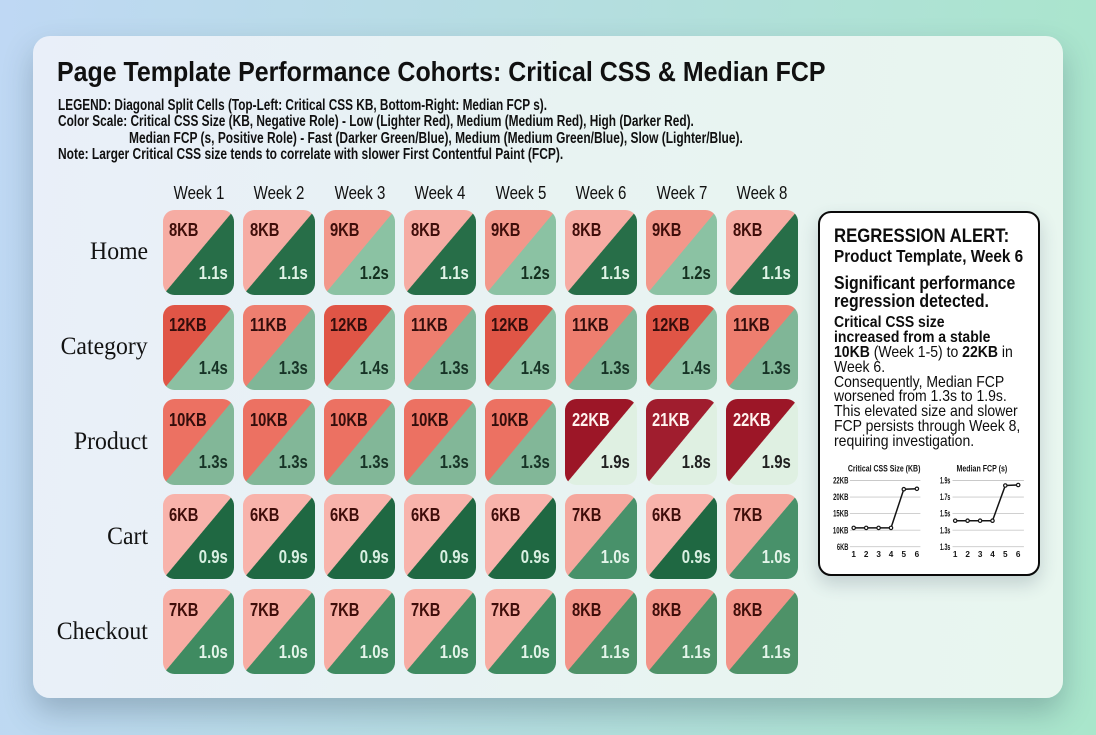 This screenshot has height=735, width=1096. I want to click on svg-text: 1.5s, so click(945, 514).